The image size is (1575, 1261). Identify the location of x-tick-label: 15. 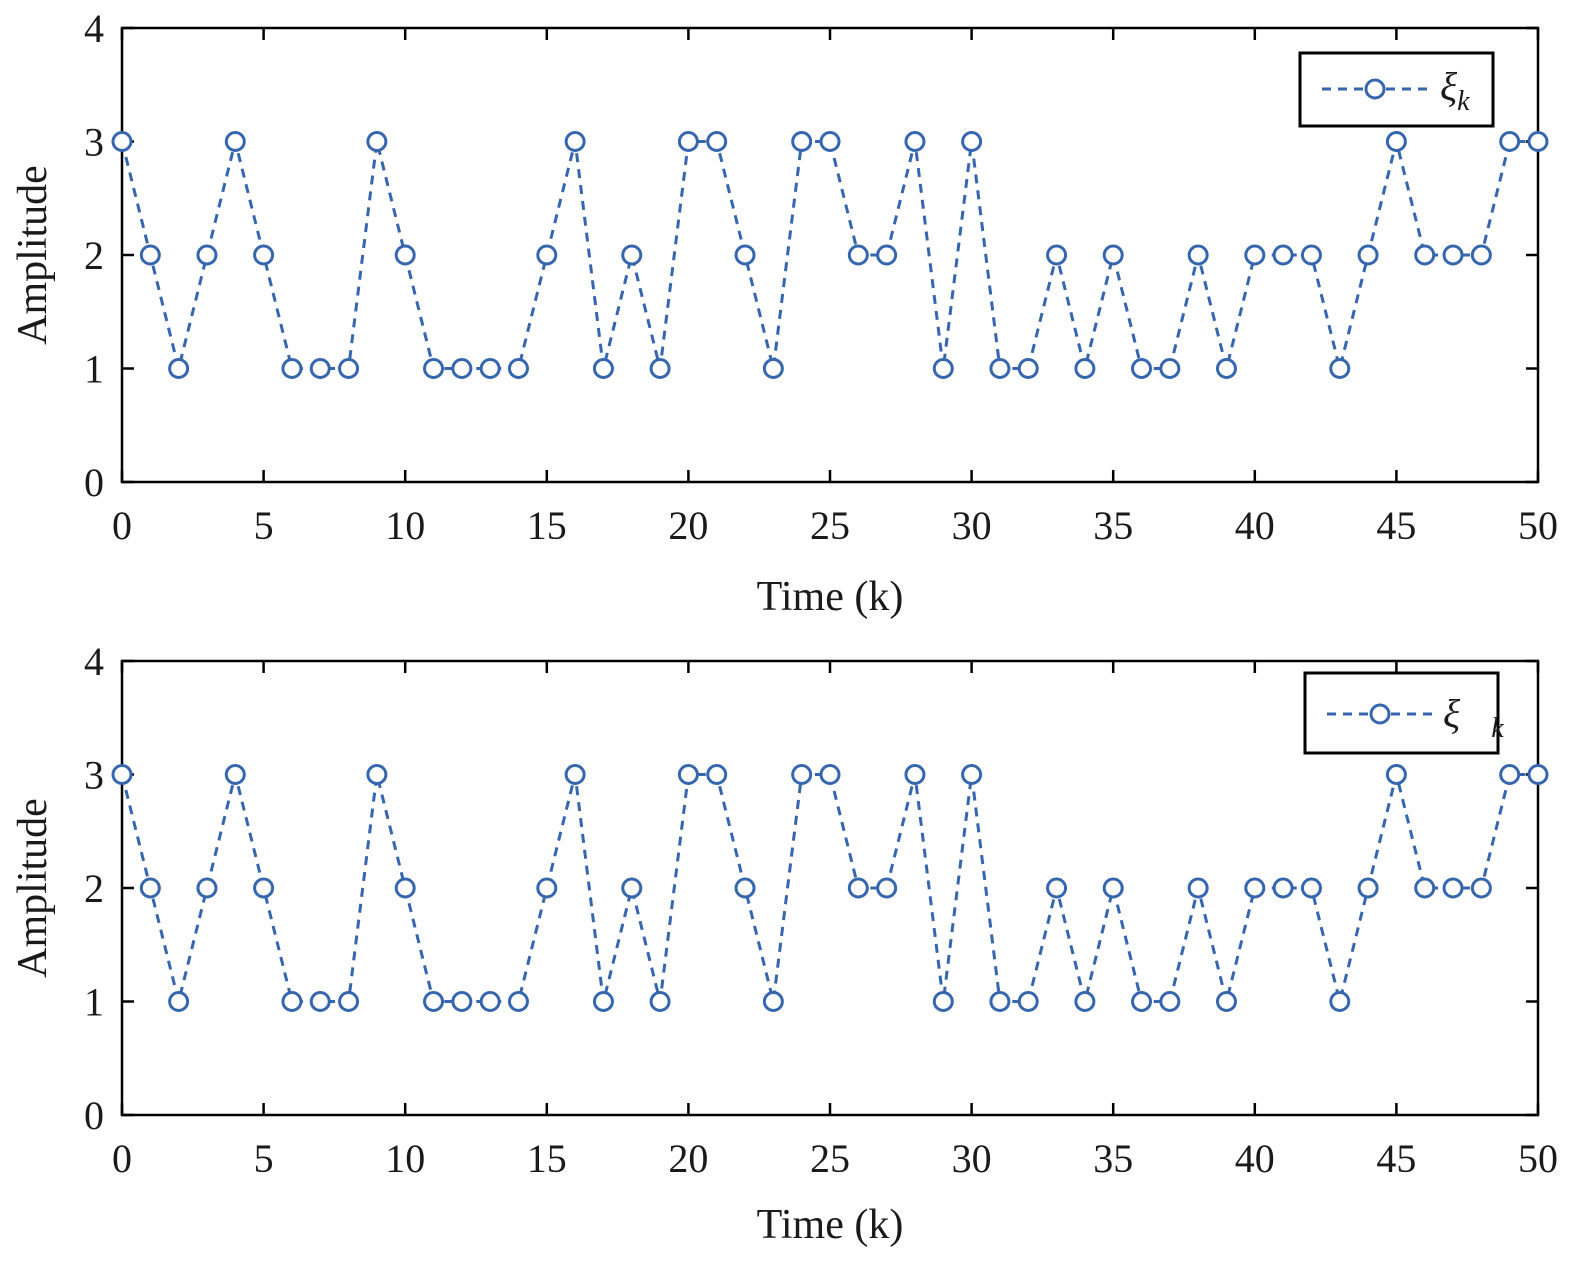
(547, 1158).